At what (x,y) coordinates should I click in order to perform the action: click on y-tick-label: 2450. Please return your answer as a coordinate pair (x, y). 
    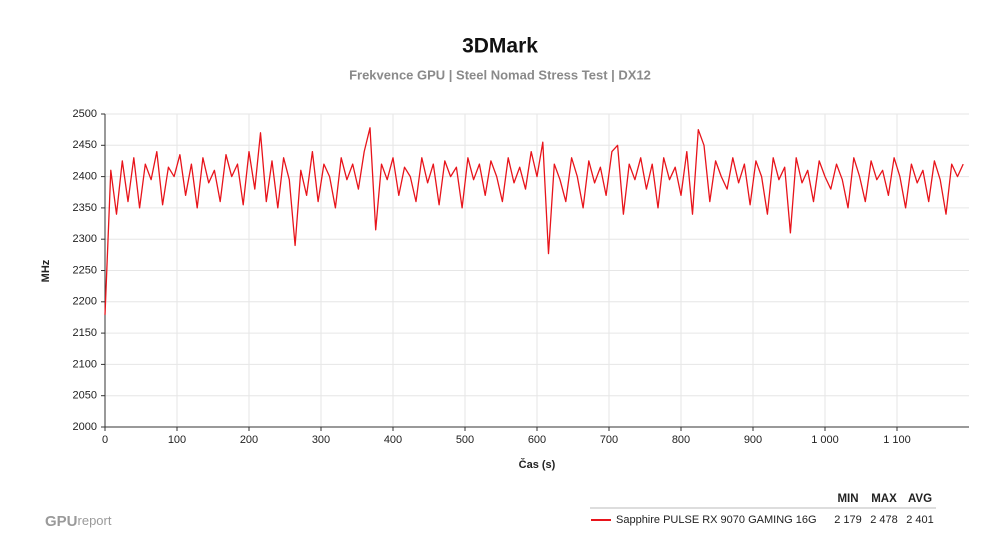
    Looking at the image, I should click on (85, 145).